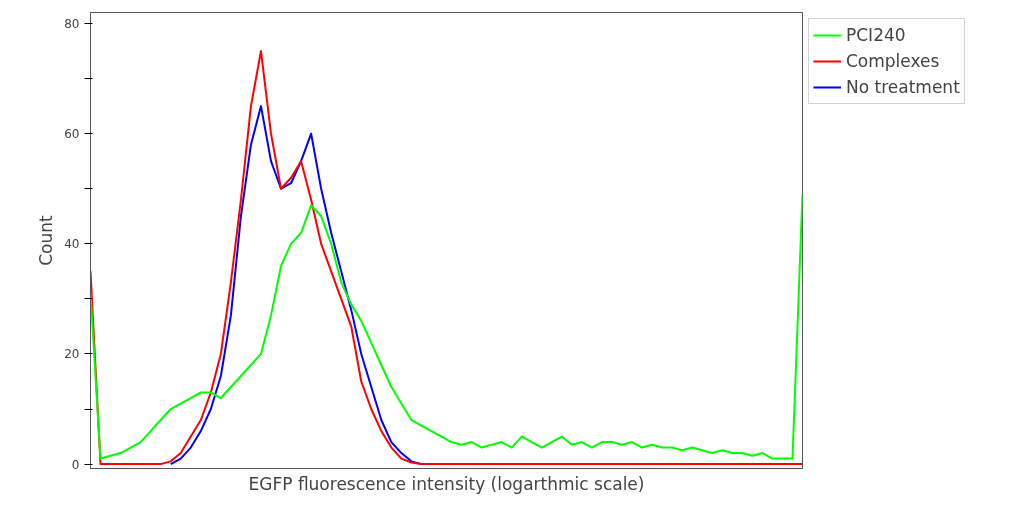  I want to click on y-tick-label: 60, so click(72, 134).